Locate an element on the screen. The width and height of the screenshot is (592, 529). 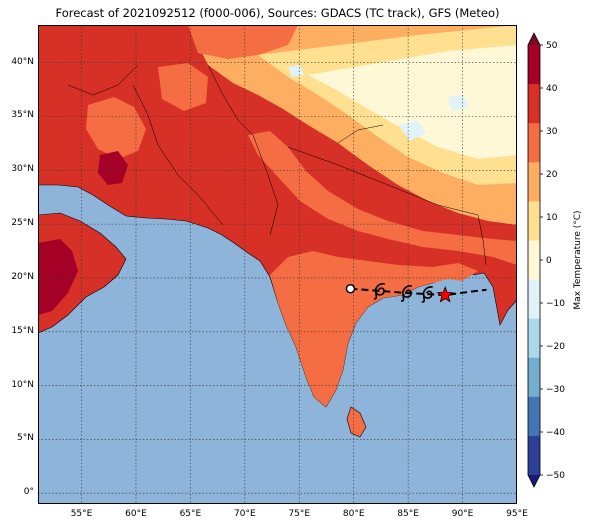
lat-tick-label: 25°N is located at coordinates (22, 223).